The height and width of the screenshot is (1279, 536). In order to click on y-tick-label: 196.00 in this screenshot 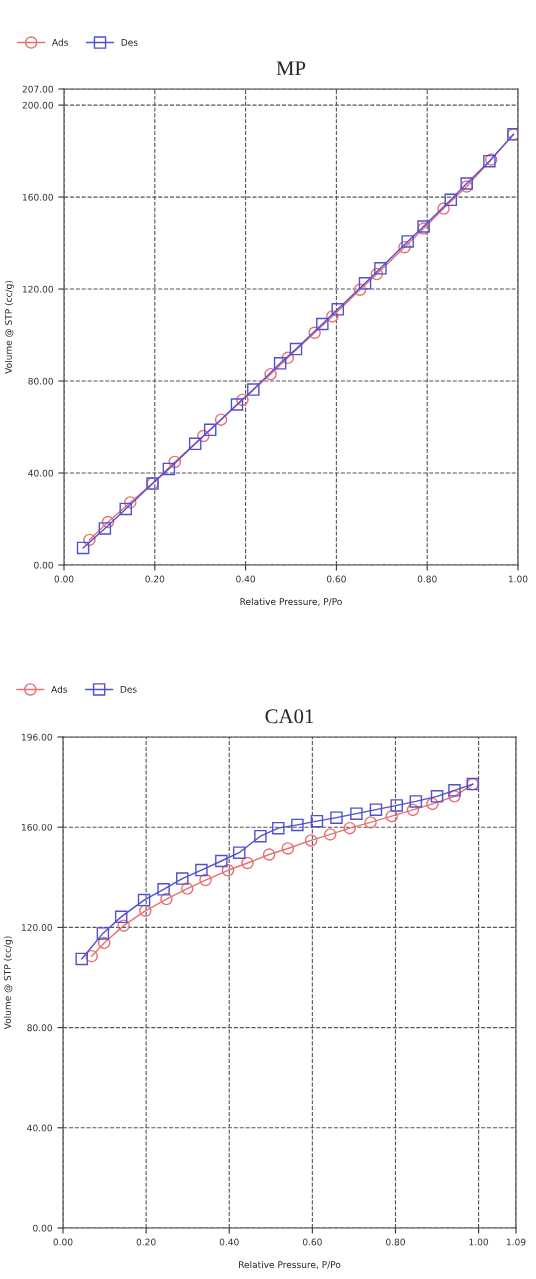, I will do `click(36, 737)`.